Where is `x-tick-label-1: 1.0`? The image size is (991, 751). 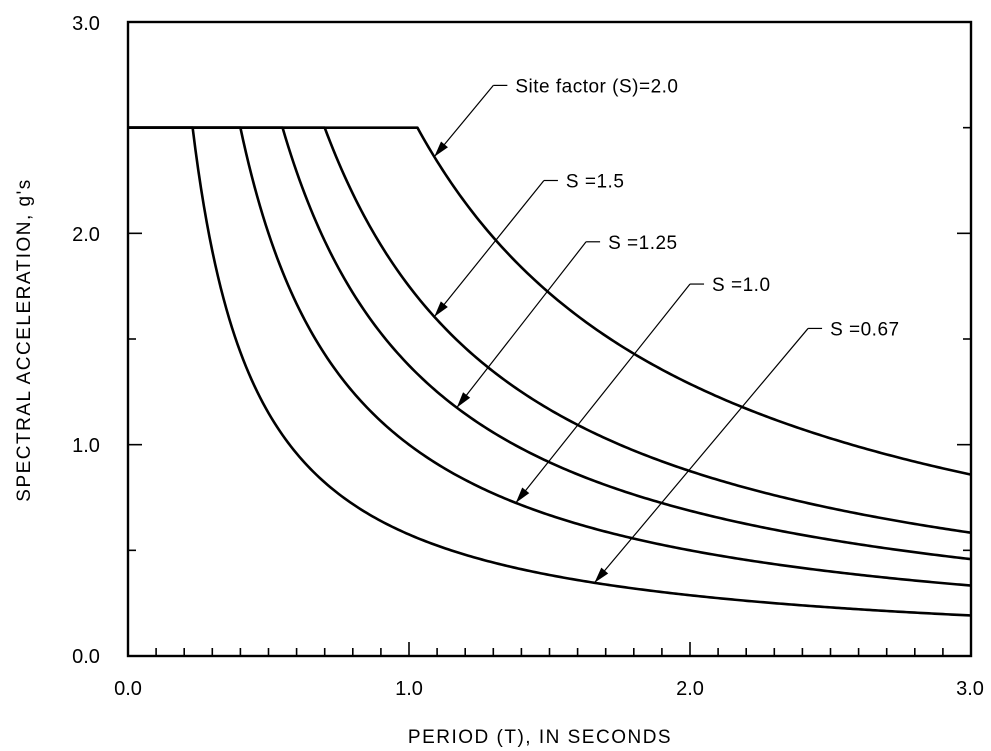
x-tick-label-1: 1.0 is located at coordinates (409, 689).